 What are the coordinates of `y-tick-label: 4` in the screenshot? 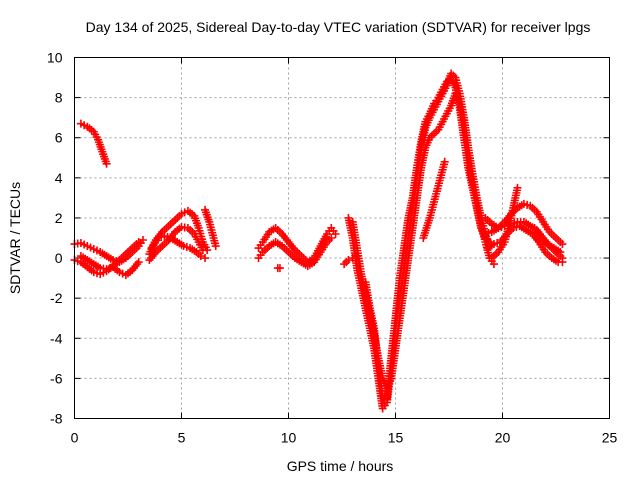 It's located at (59, 178).